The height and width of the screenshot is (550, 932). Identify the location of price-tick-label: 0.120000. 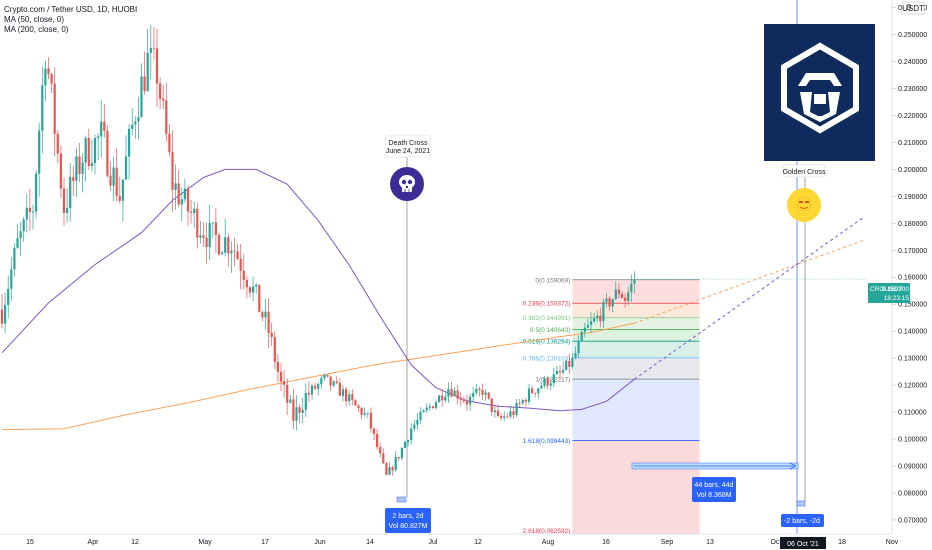
(912, 386).